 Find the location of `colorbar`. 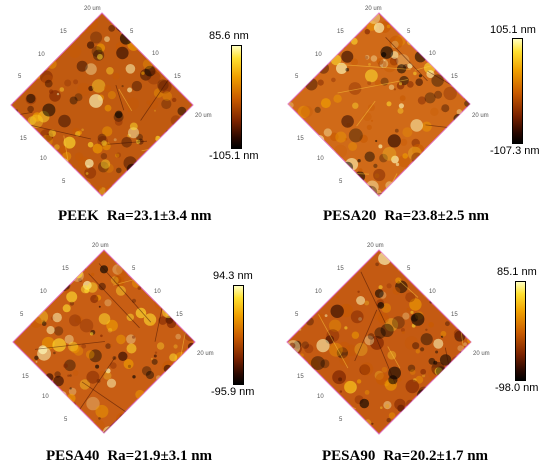

colorbar is located at coordinates (238, 335).